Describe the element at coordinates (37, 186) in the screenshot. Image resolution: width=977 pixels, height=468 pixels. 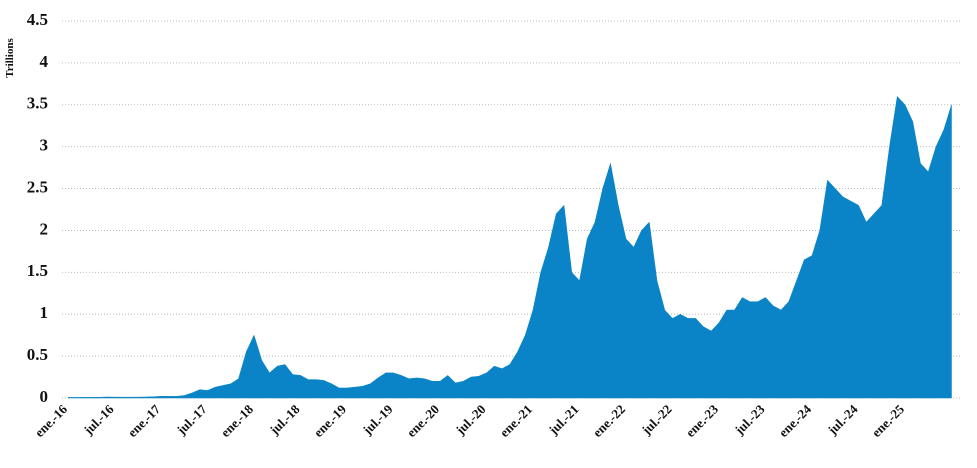
I see `y-tick-label: 2.5` at that location.